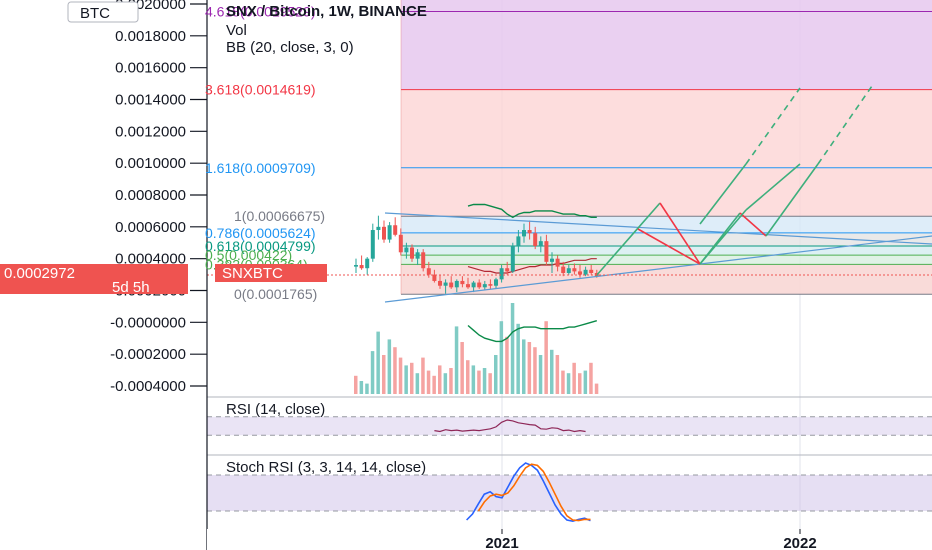 The width and height of the screenshot is (932, 550). I want to click on projection-dashed-b, so click(845, 125).